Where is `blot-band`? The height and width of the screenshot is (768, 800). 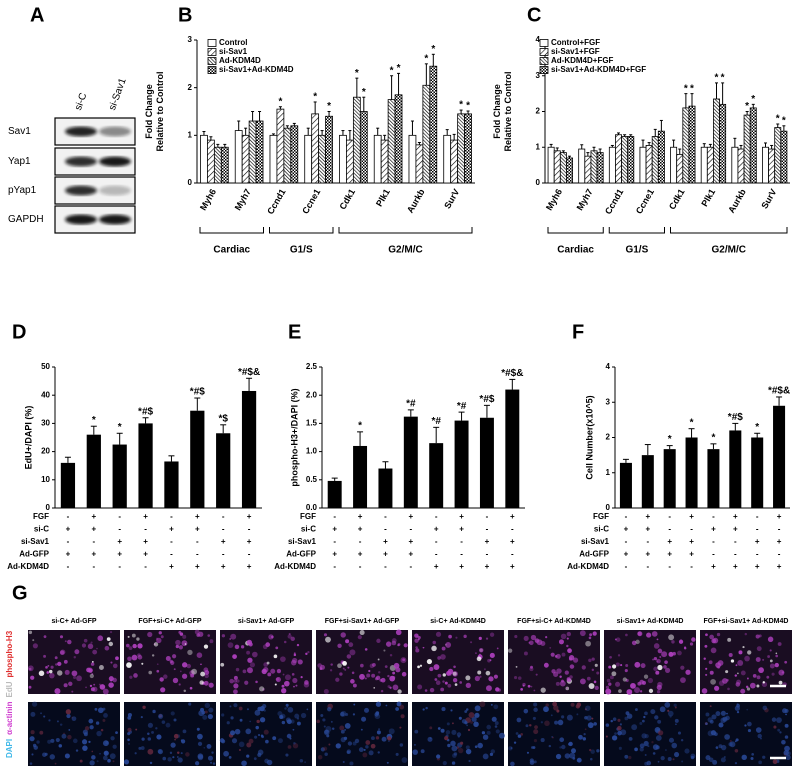
blot-band is located at coordinates (115, 219).